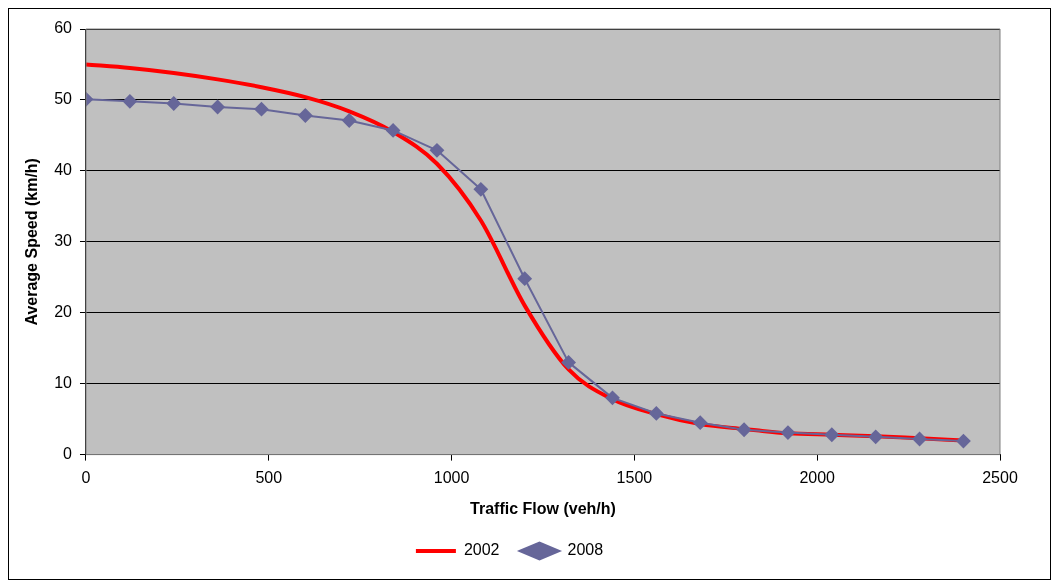 The height and width of the screenshot is (588, 1059). Describe the element at coordinates (634, 477) in the screenshot. I see `x-tick-label: 1500` at that location.